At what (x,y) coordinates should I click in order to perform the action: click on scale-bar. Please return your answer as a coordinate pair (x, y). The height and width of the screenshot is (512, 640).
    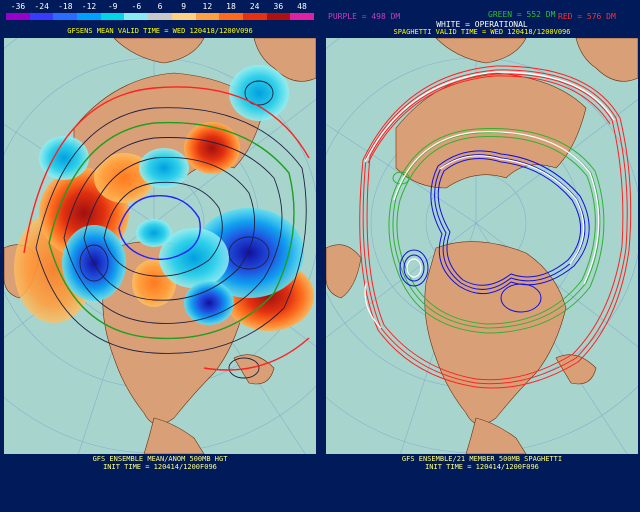
    Looking at the image, I should click on (160, 16).